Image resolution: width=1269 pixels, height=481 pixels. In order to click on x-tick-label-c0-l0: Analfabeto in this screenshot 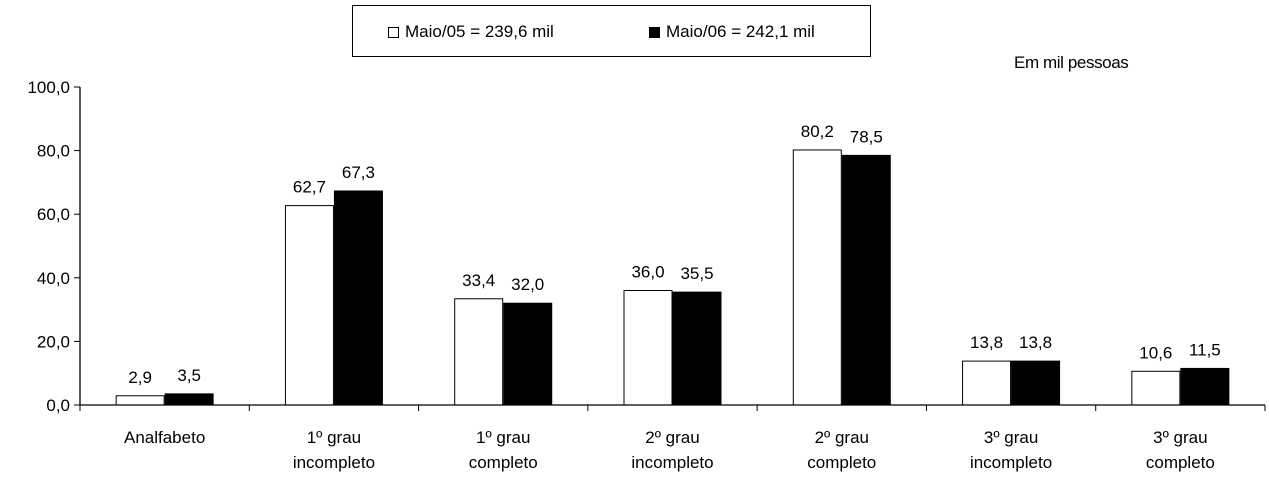, I will do `click(164, 437)`.